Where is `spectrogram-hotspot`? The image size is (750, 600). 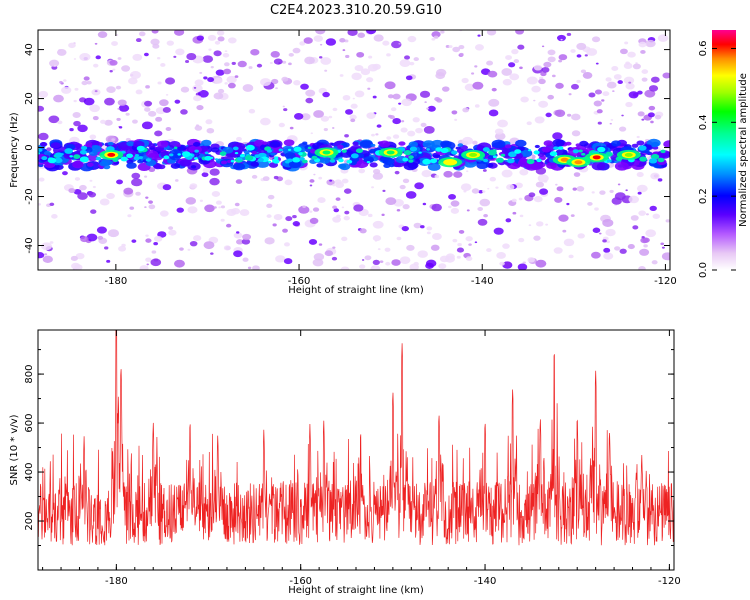
spectrogram-hotspot is located at coordinates (450, 162).